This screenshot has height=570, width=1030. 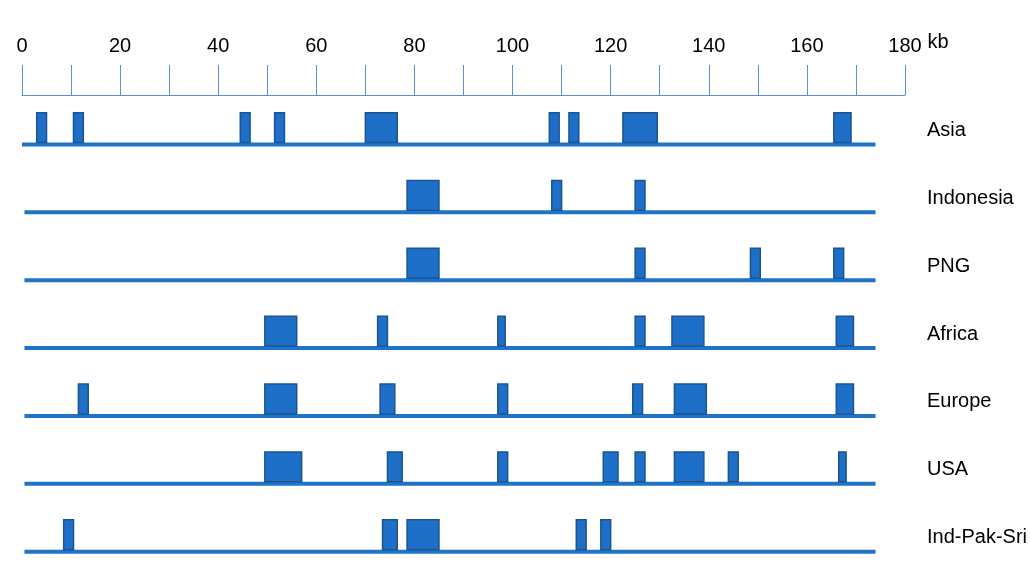 What do you see at coordinates (976, 536) in the screenshot?
I see `y-tick-label: Ind-Pak-Sri` at bounding box center [976, 536].